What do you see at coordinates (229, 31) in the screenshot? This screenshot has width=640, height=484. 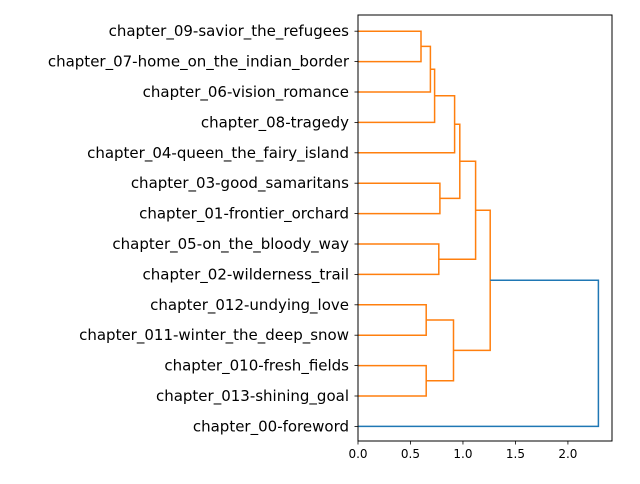 I see `leaf-label: chapter_09-savior_the_refugees` at bounding box center [229, 31].